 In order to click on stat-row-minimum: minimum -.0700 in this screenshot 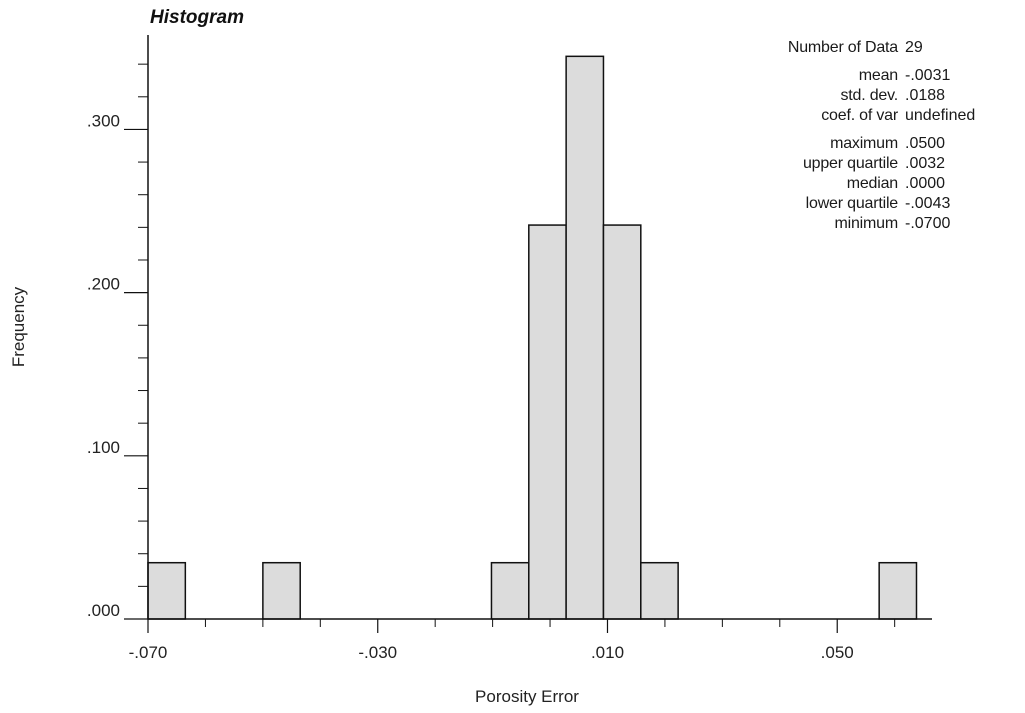, I will do `click(857, 224)`.